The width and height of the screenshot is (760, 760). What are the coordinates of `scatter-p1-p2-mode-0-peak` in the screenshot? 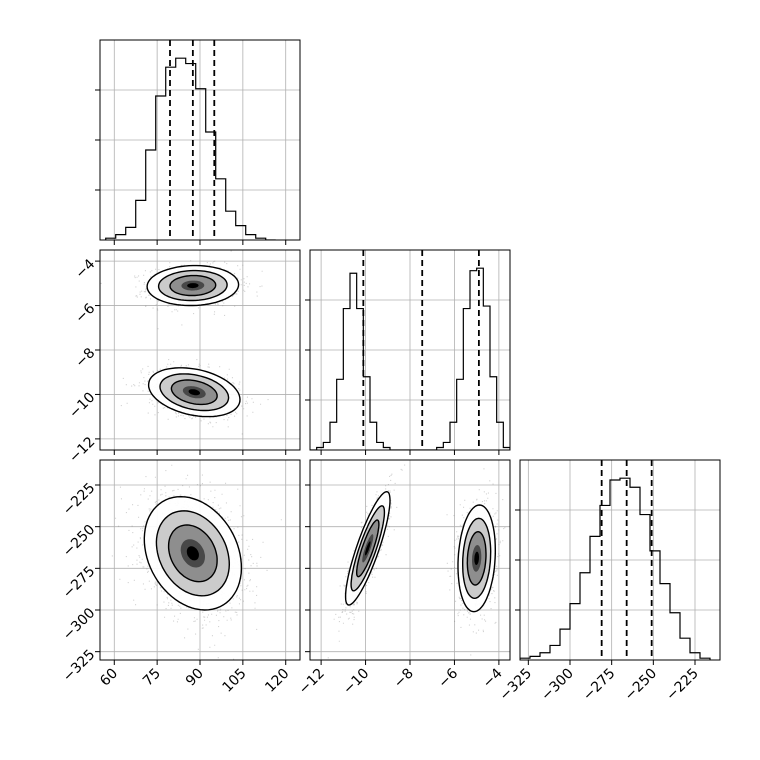 It's located at (368, 548).